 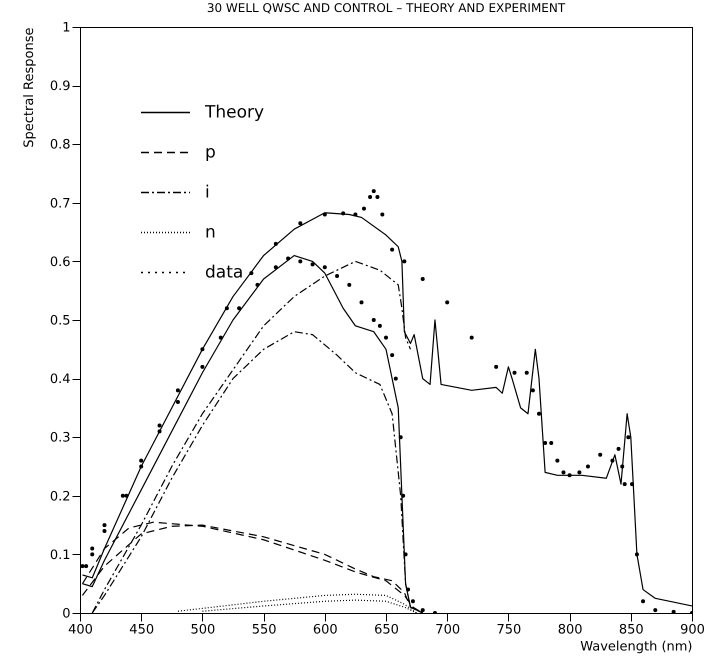 What do you see at coordinates (224, 272) in the screenshot?
I see `legend-label: data` at bounding box center [224, 272].